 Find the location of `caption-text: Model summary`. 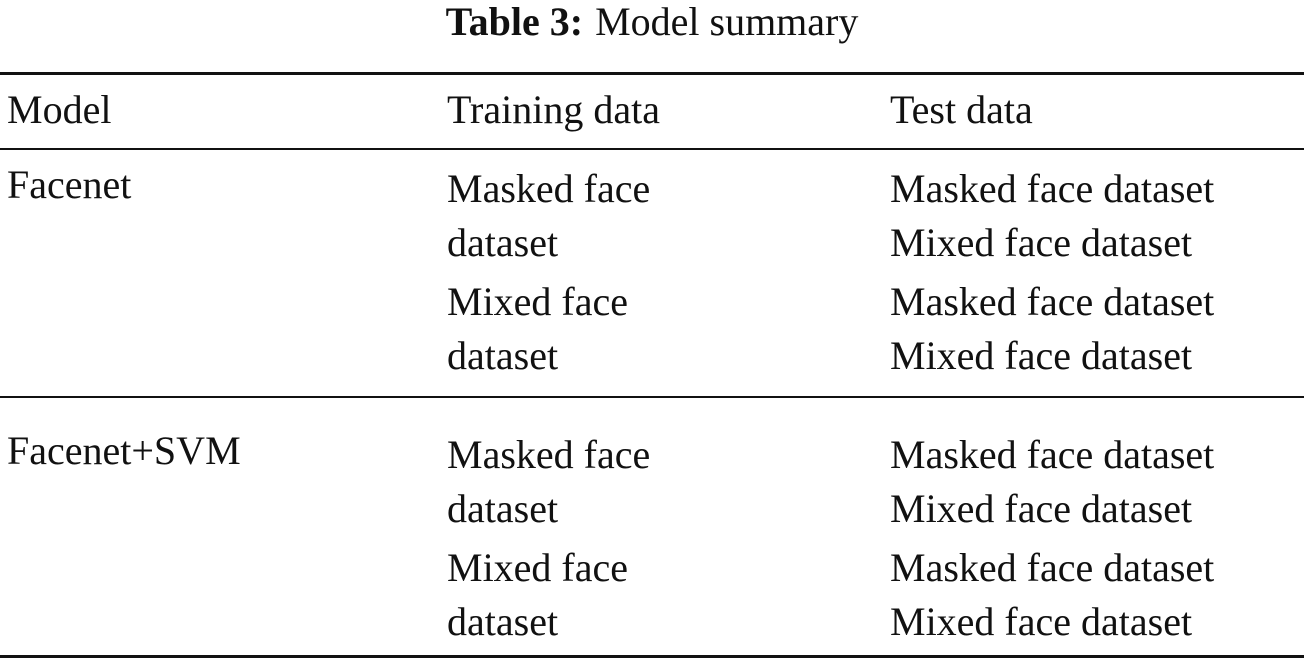

caption-text: Model summary is located at coordinates (727, 22).